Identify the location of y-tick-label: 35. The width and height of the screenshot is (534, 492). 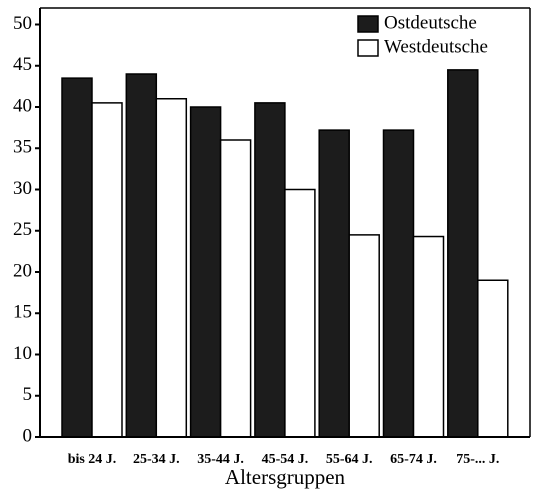
(22, 147).